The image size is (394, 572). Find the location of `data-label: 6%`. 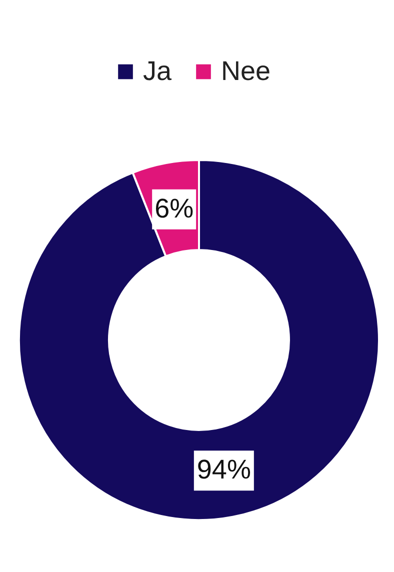

data-label: 6% is located at coordinates (174, 208).